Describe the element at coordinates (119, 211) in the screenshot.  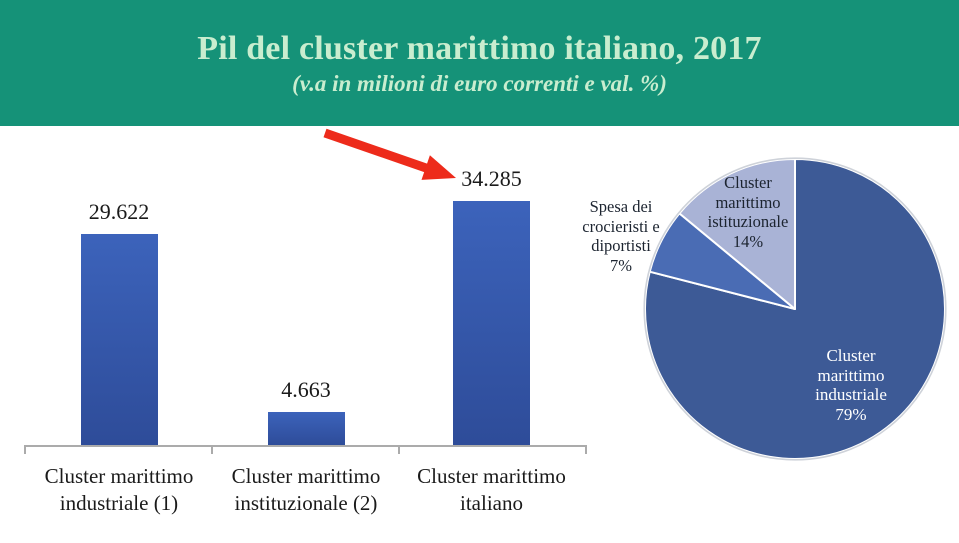
I see `value-label-industriale: 29.622` at that location.